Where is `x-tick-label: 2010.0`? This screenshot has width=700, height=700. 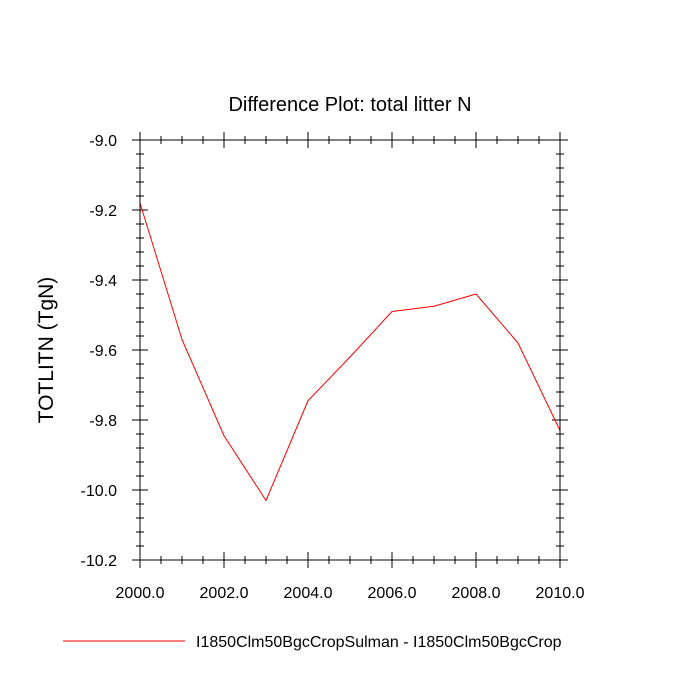
x-tick-label: 2010.0 is located at coordinates (560, 593).